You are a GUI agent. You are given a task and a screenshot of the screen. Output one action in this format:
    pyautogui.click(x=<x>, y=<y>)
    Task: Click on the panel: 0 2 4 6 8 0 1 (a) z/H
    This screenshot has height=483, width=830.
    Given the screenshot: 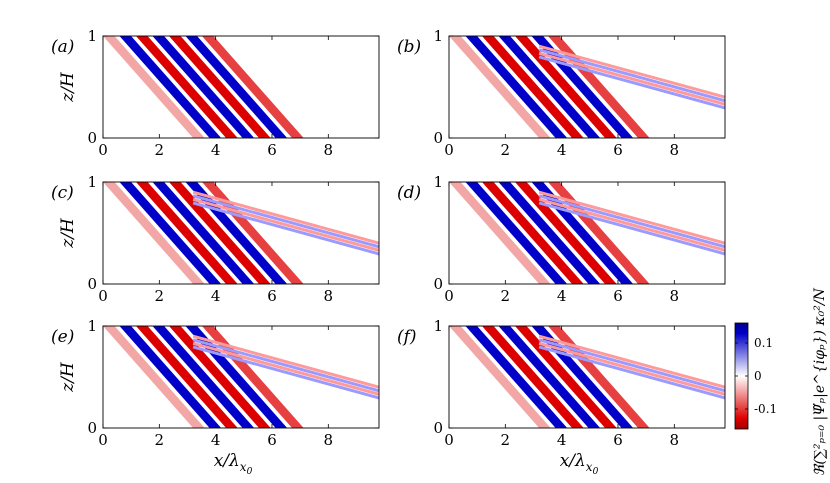 What is the action you would take?
    pyautogui.click(x=215, y=93)
    